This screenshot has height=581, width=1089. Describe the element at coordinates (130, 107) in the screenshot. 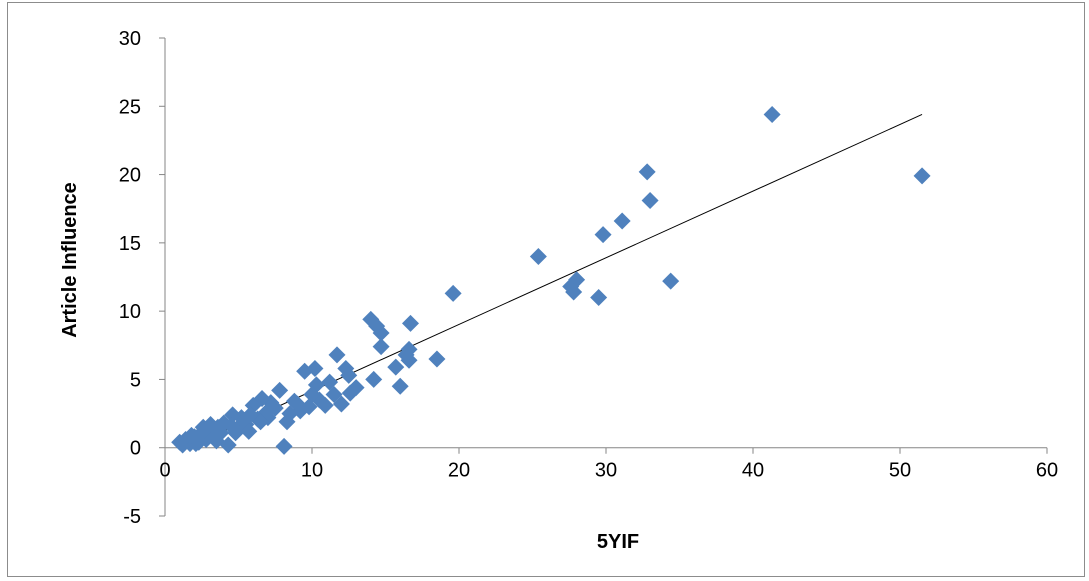

I see `y-tick-label: 25` at that location.